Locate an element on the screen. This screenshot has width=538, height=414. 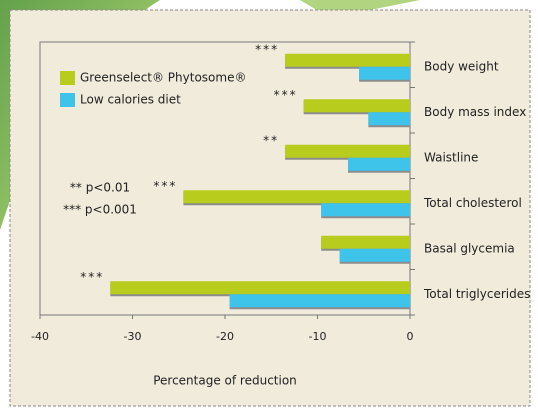
legend-label: Low calories diet is located at coordinates (130, 100).